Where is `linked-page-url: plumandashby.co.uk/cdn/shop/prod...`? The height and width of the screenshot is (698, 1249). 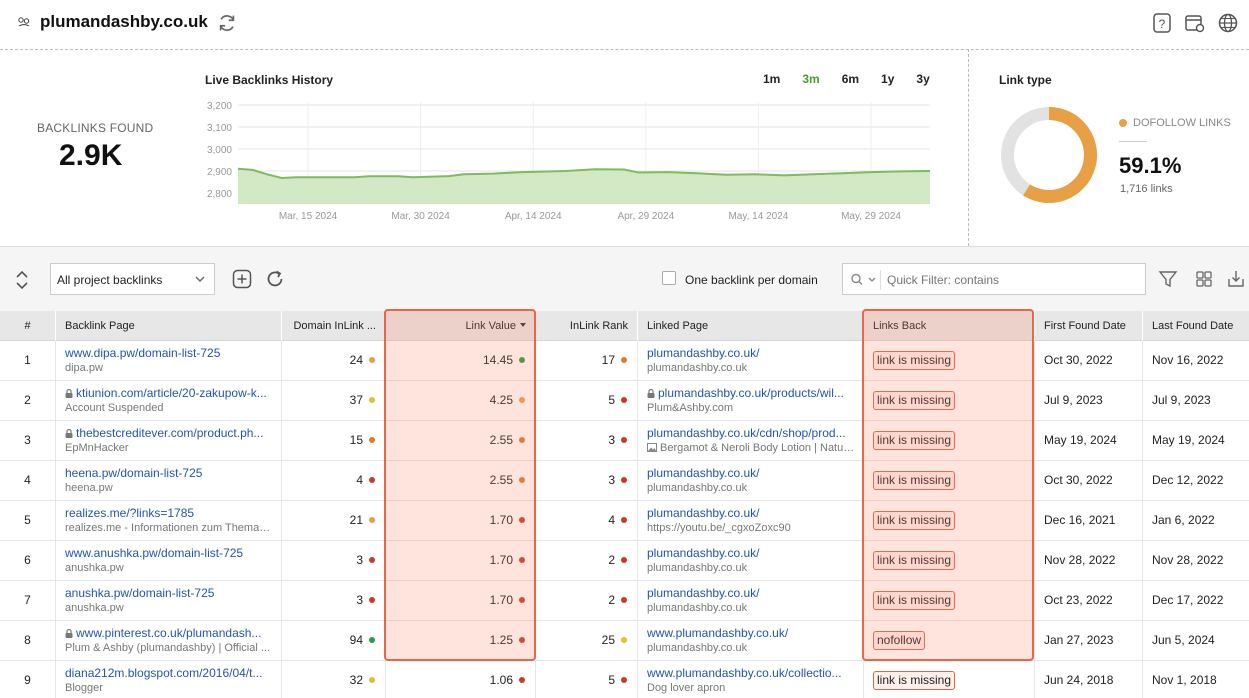
linked-page-url: plumandashby.co.uk/cdn/shop/prod... is located at coordinates (751, 433).